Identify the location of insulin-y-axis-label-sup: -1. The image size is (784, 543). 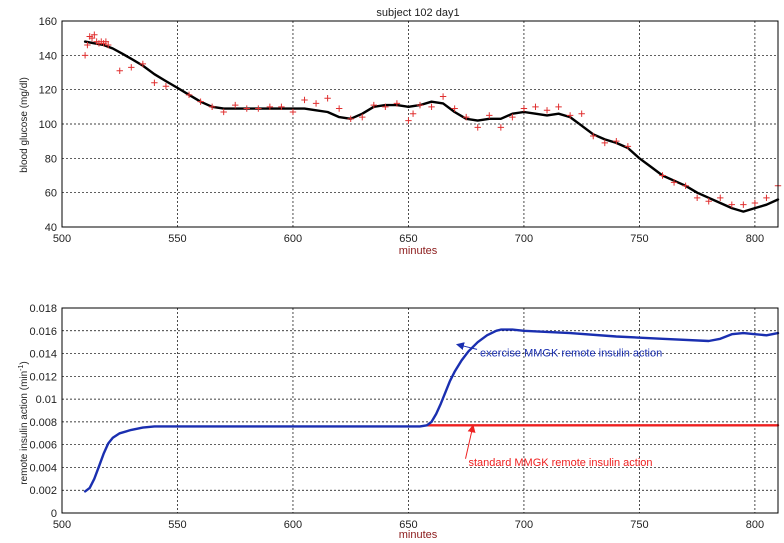
(21, 367).